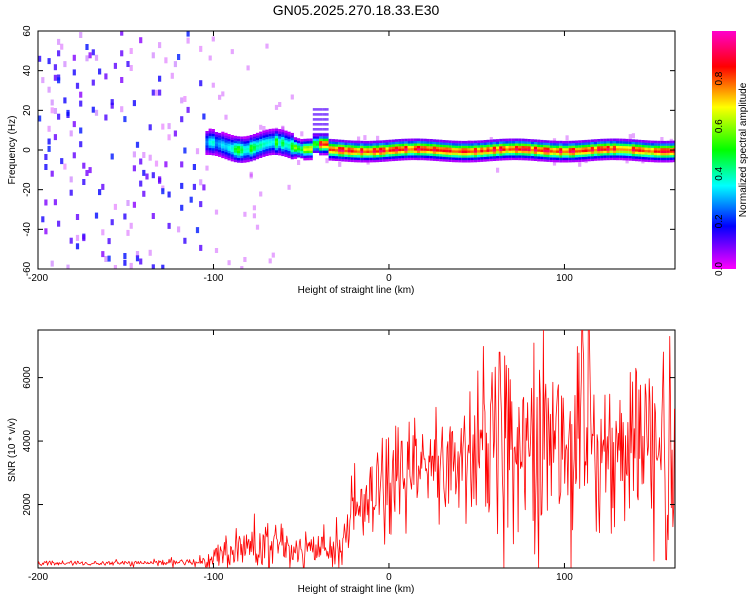  Describe the element at coordinates (719, 173) in the screenshot. I see `colorbar-tick-label: 0.4` at that location.